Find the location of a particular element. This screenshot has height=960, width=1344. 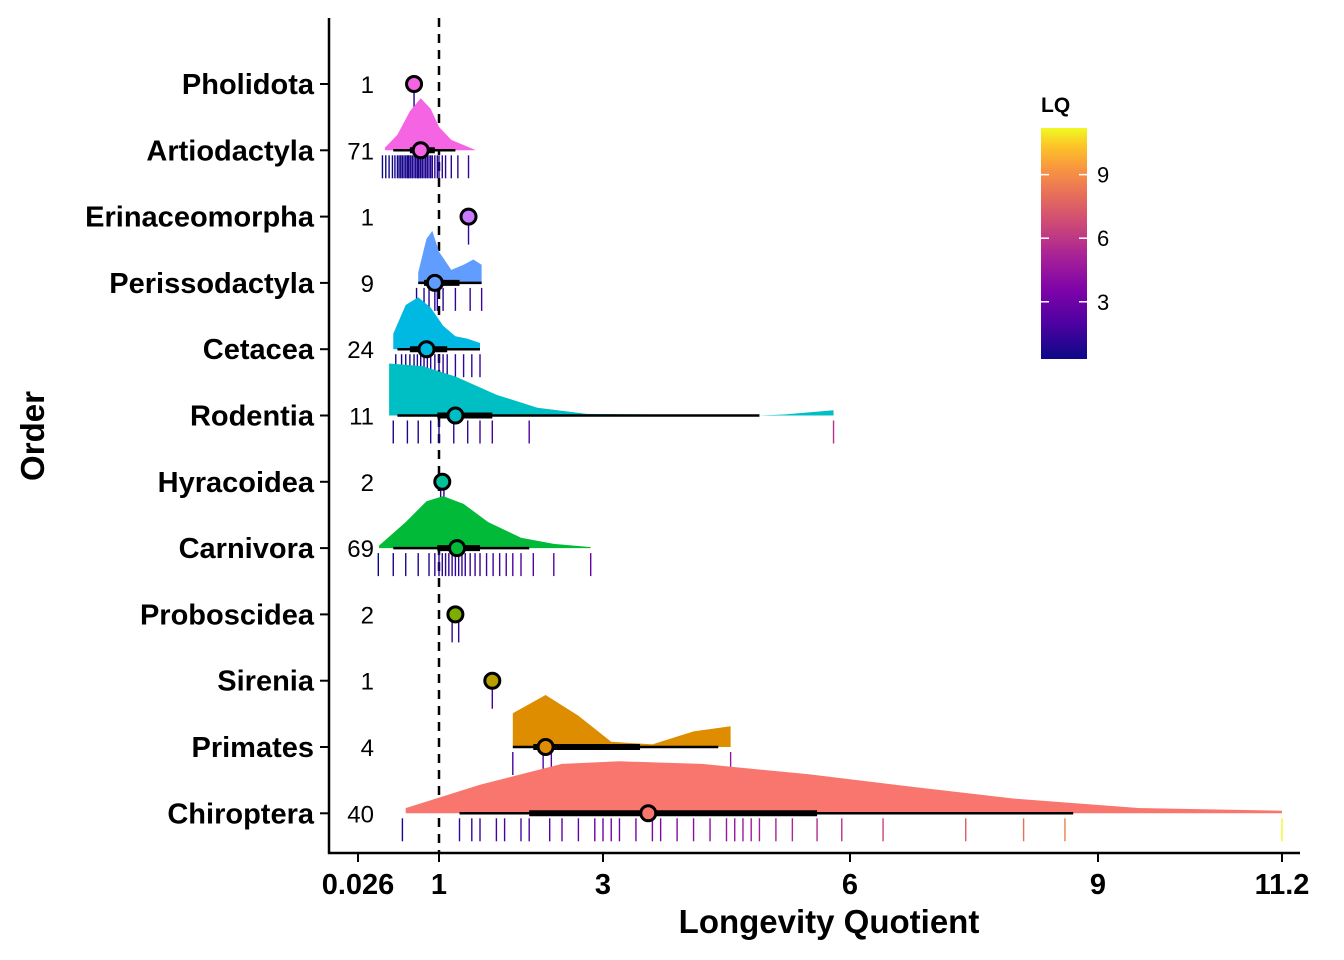

series-artiodactyla: 71 is located at coordinates (411, 138).